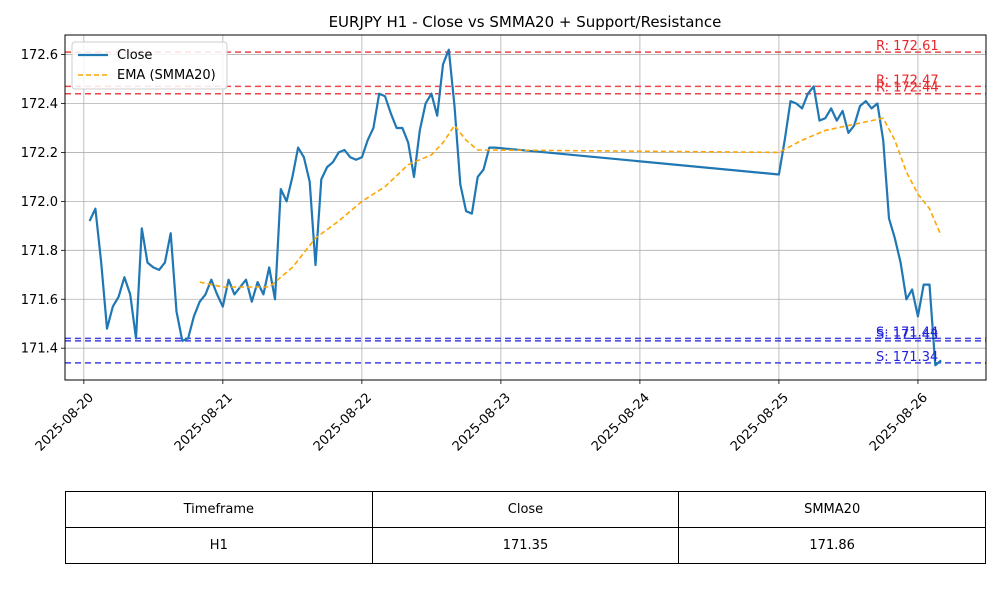  I want to click on support-label: S: 171.44, so click(907, 332).